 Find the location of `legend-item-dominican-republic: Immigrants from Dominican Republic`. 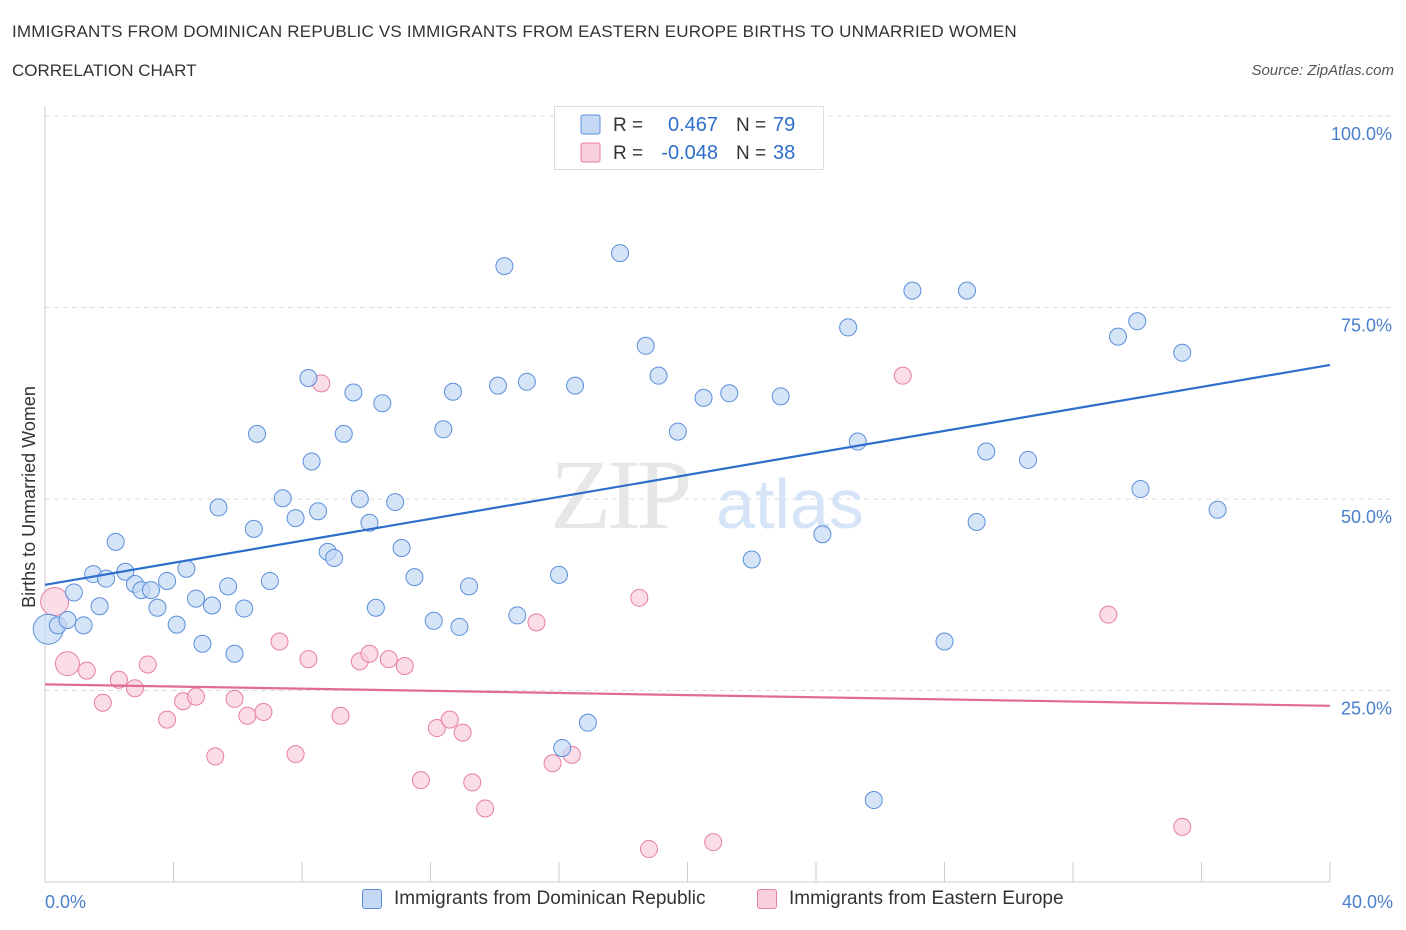

legend-item-dominican-republic: Immigrants from Dominican Republic is located at coordinates (534, 899).